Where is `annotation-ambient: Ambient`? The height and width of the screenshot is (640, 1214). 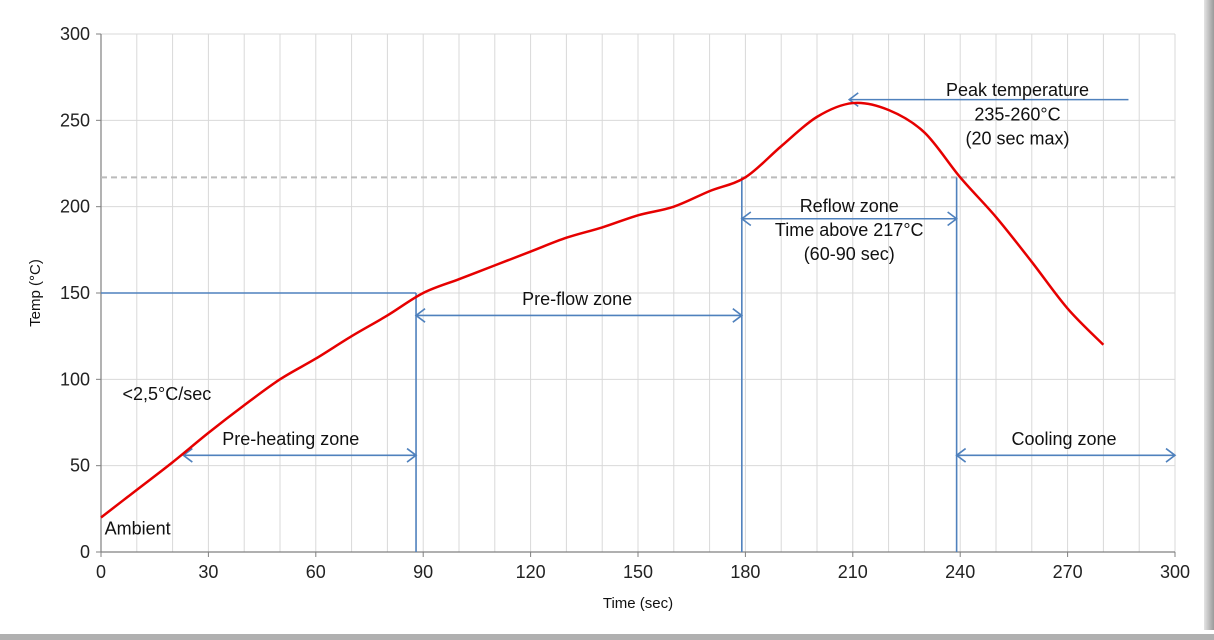
annotation-ambient: Ambient is located at coordinates (138, 529).